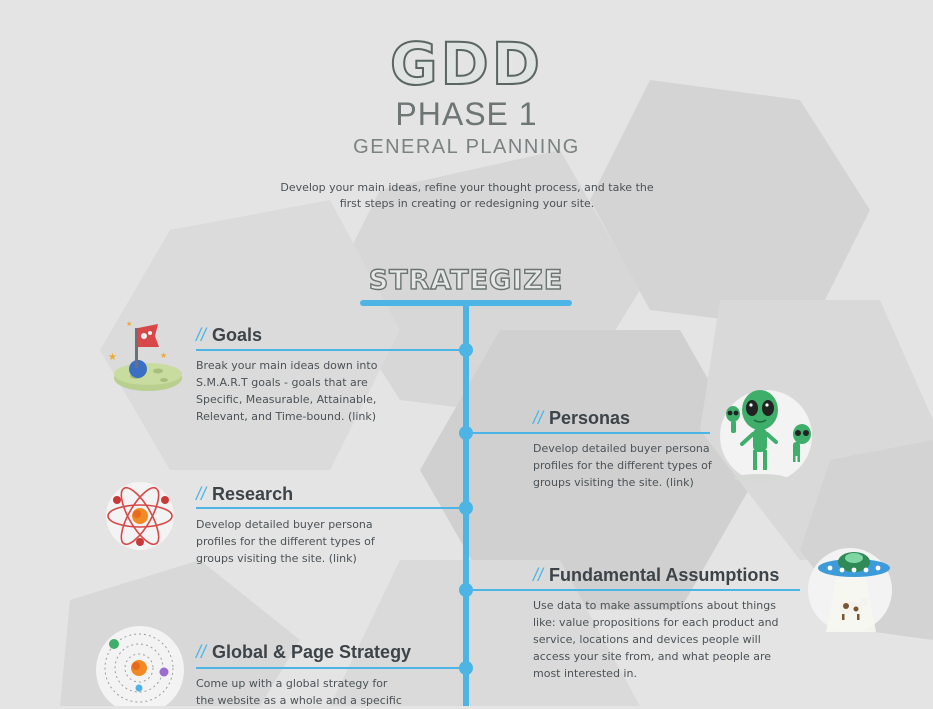 The image size is (933, 709). Describe the element at coordinates (466, 508) in the screenshot. I see `timeline-node-research` at that location.